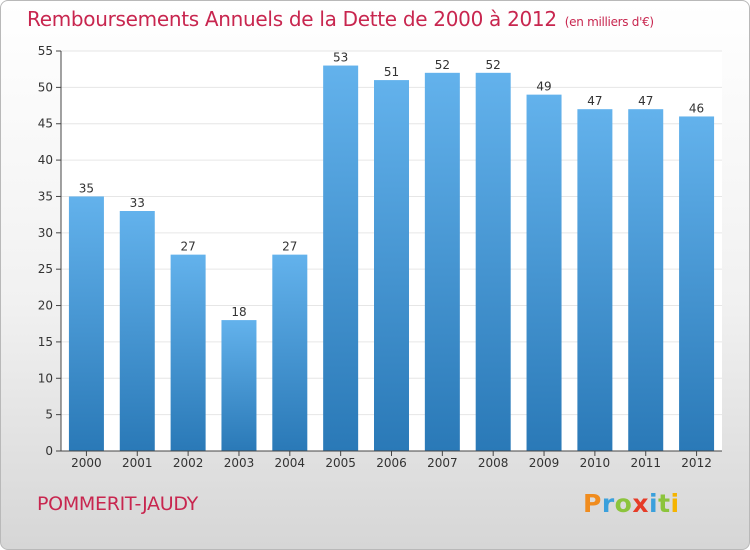  I want to click on x-tick-label: 2008, so click(493, 463).